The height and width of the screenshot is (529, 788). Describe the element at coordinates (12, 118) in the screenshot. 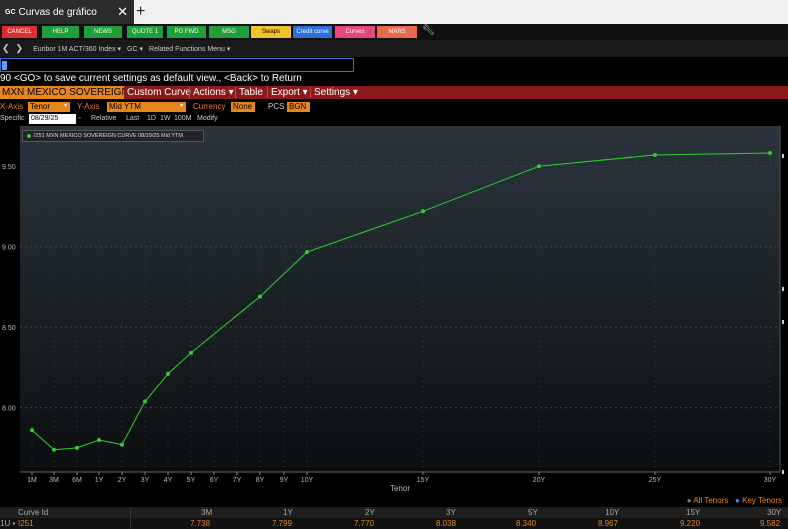

I see `specific-option: Specific` at that location.